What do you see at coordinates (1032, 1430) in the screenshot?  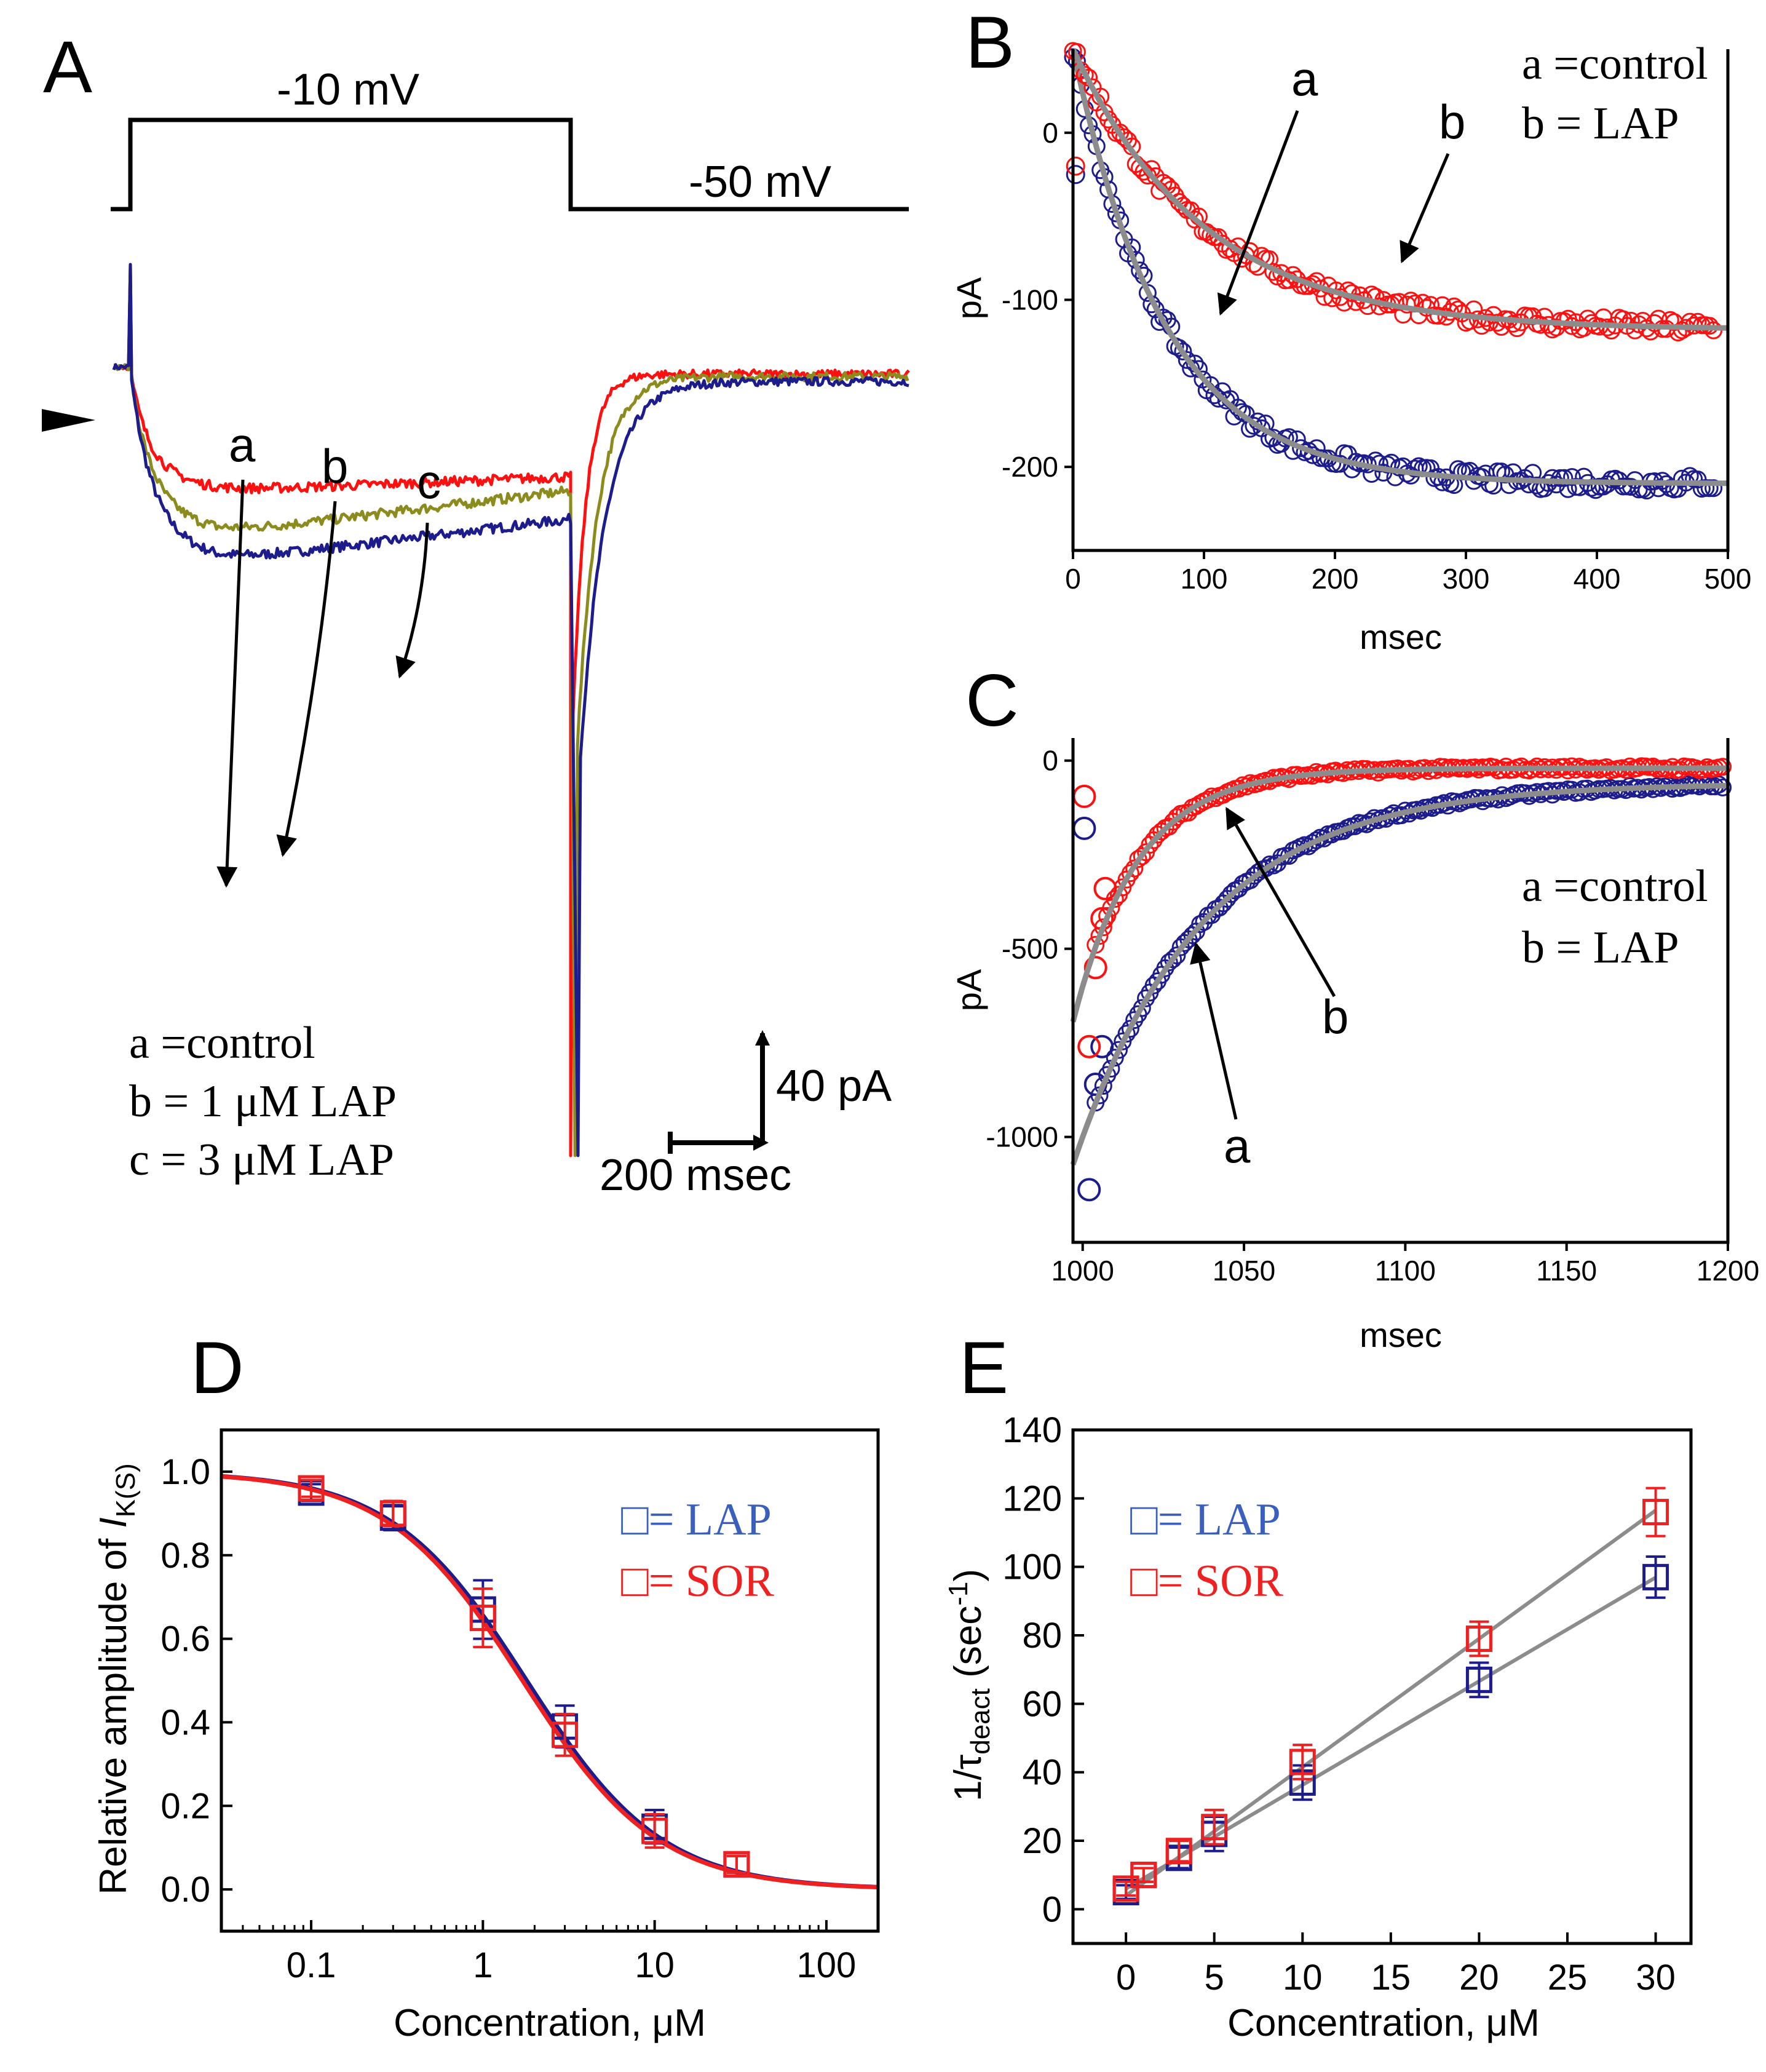 I see `panel-e-ytick-label: 140` at bounding box center [1032, 1430].